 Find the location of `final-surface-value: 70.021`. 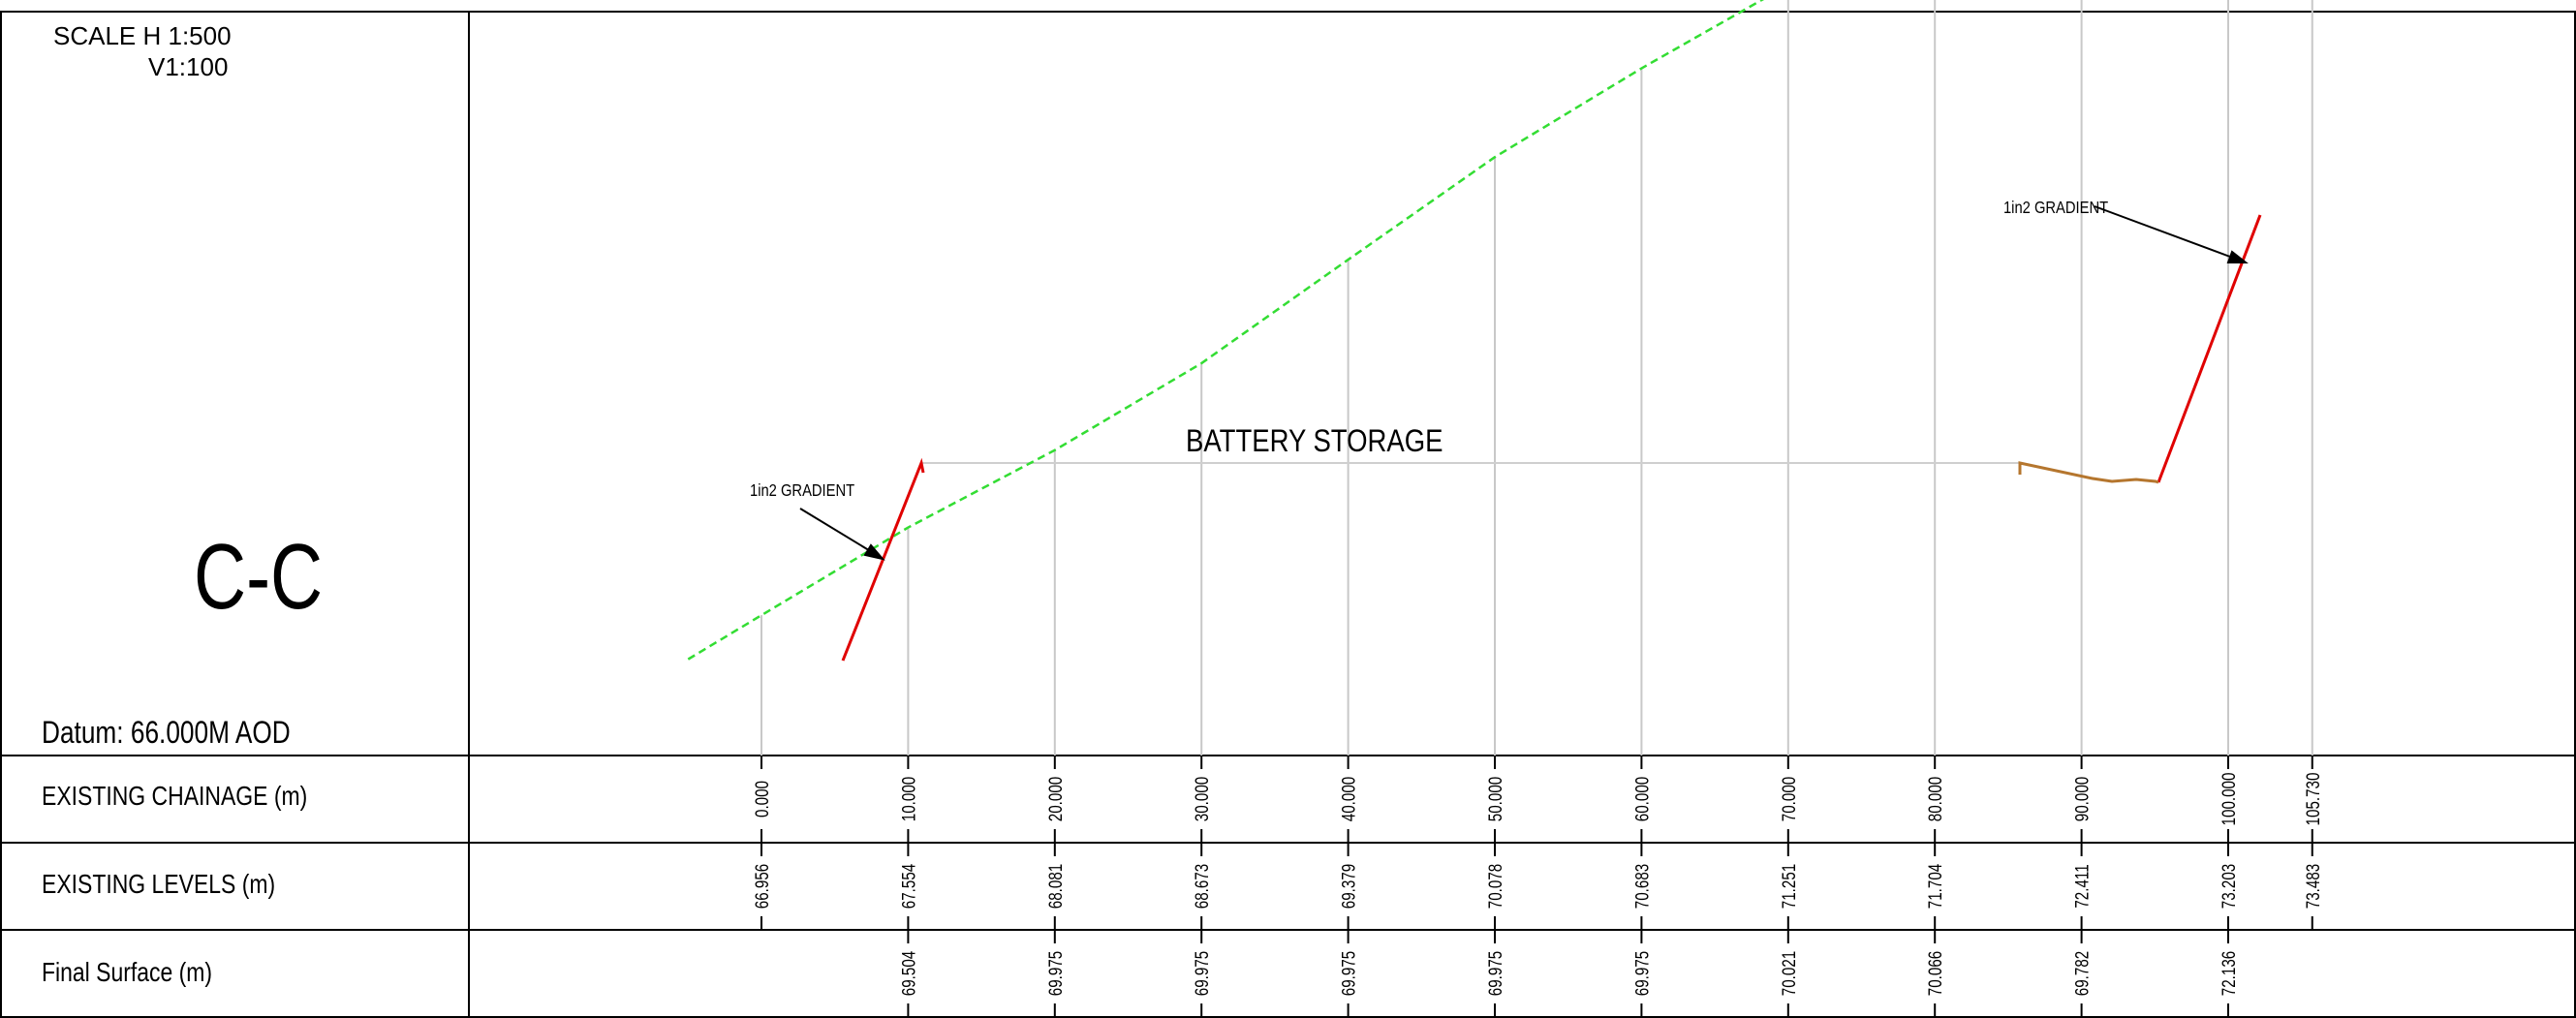

final-surface-value: 70.021 is located at coordinates (1788, 973).